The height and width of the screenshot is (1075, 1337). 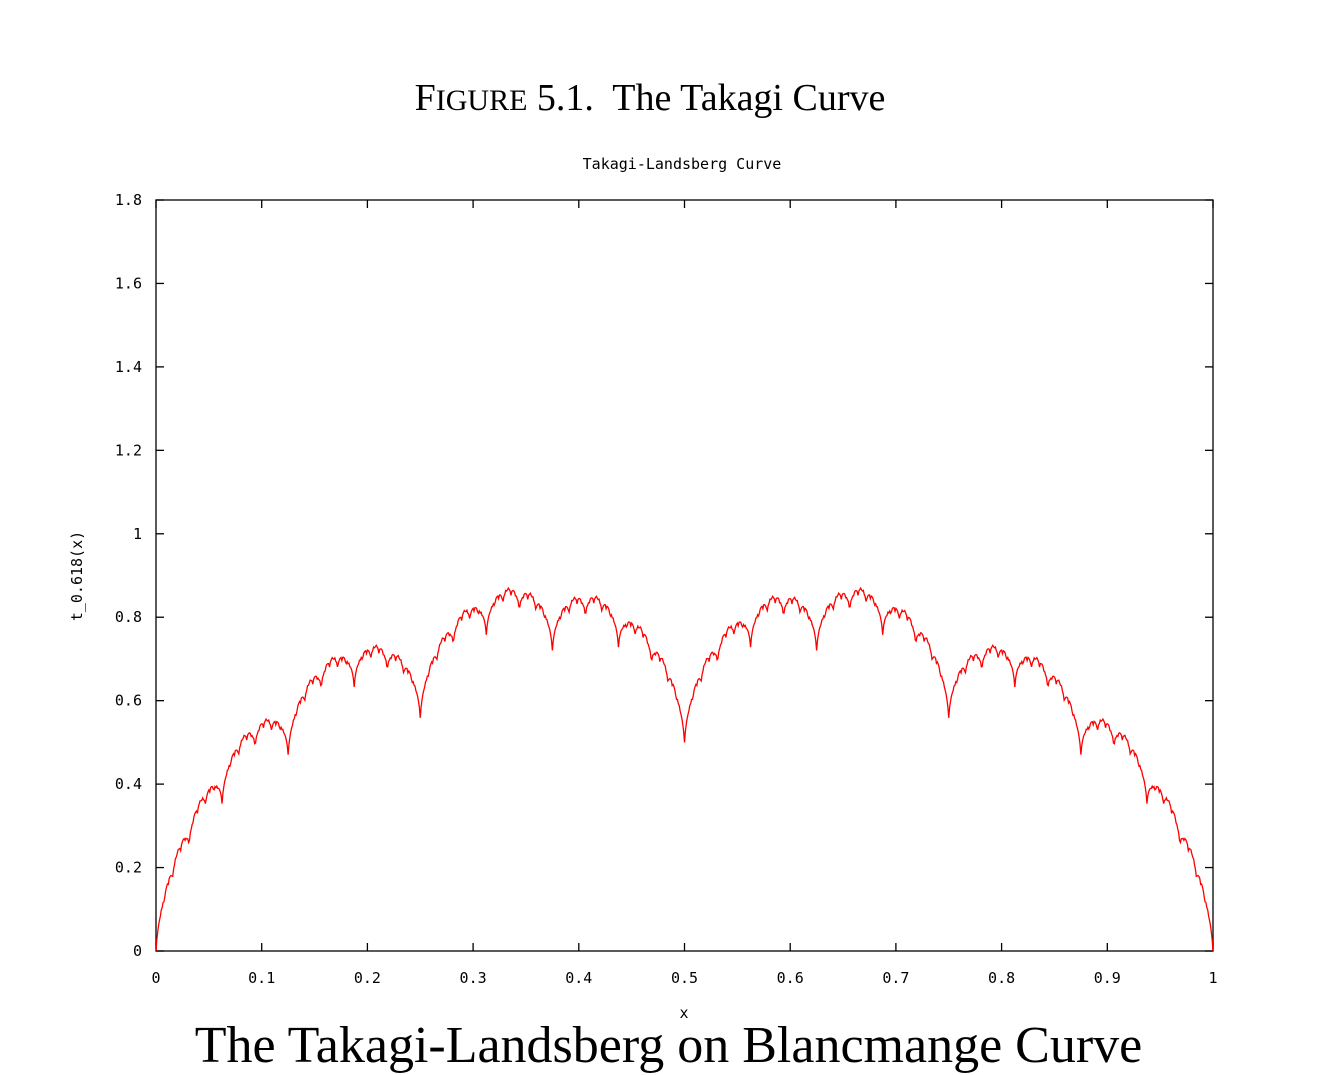 What do you see at coordinates (481, 100) in the screenshot?
I see `figure-label-rest: IGURE` at bounding box center [481, 100].